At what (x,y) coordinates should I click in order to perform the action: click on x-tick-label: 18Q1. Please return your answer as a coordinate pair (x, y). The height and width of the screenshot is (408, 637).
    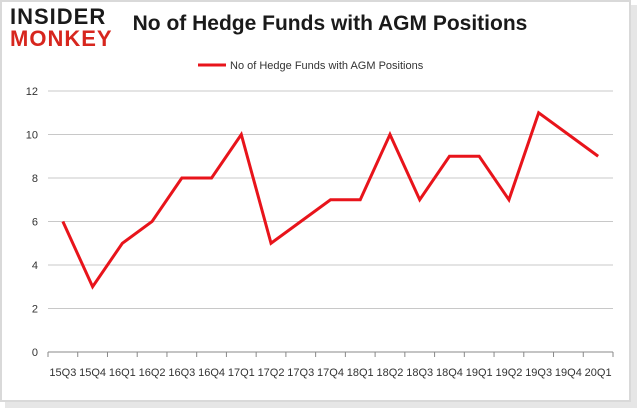
    Looking at the image, I should click on (360, 373).